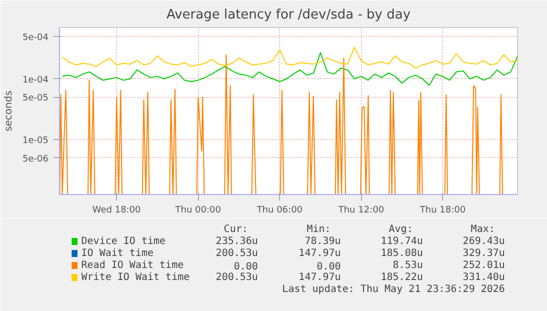 This screenshot has width=547, height=311. What do you see at coordinates (35, 80) in the screenshot?
I see `y-tick-label: 1e-04` at bounding box center [35, 80].